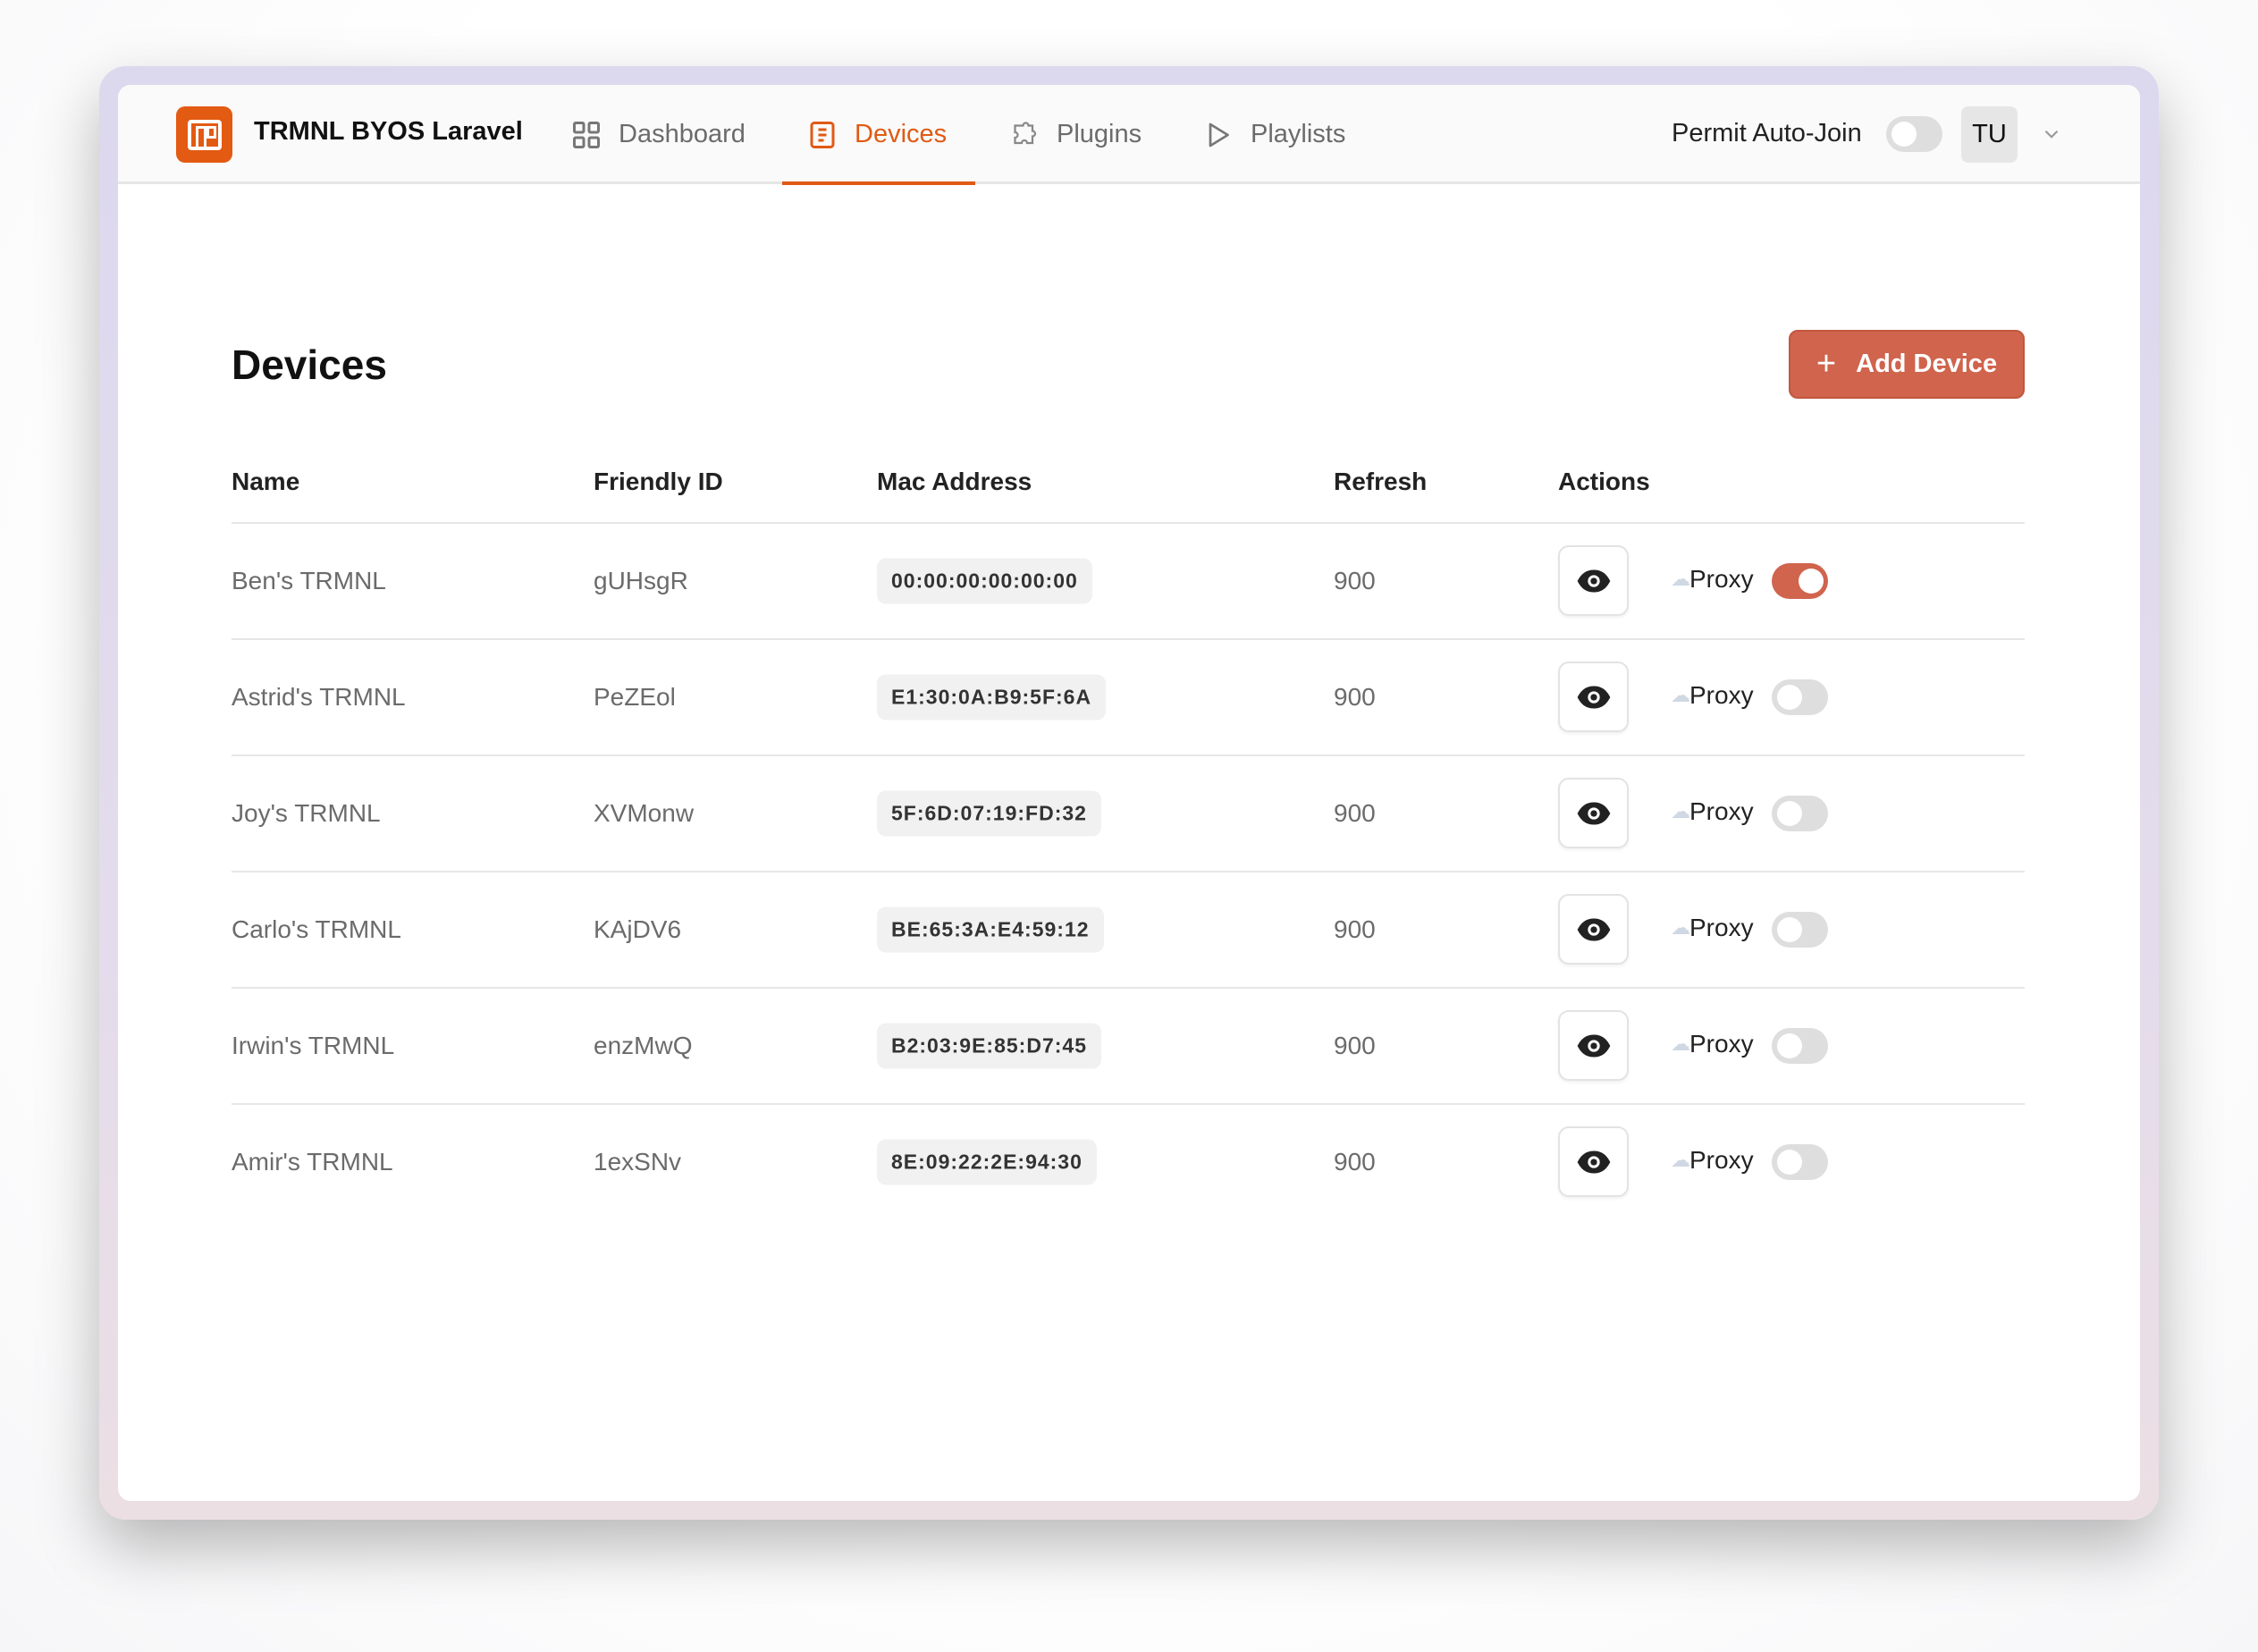 Image resolution: width=2258 pixels, height=1652 pixels. What do you see at coordinates (992, 697) in the screenshot?
I see `mac-address: E1:30:0A:B9:5F:6A` at bounding box center [992, 697].